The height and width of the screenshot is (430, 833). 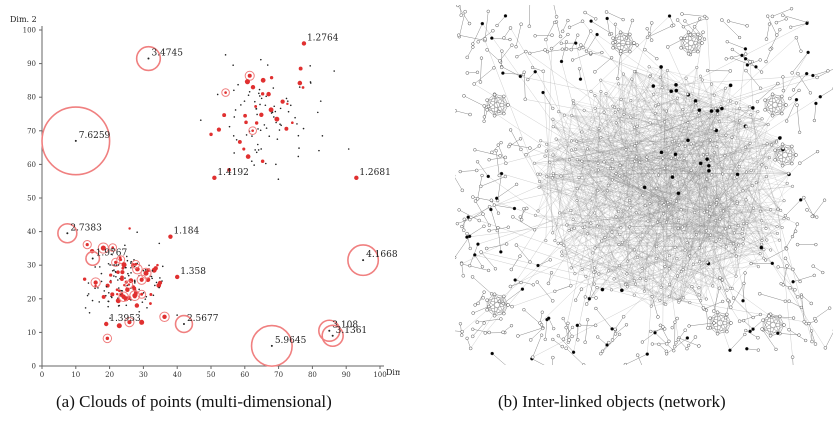 I want to click on annotation-label: 3.108, so click(x=345, y=326).